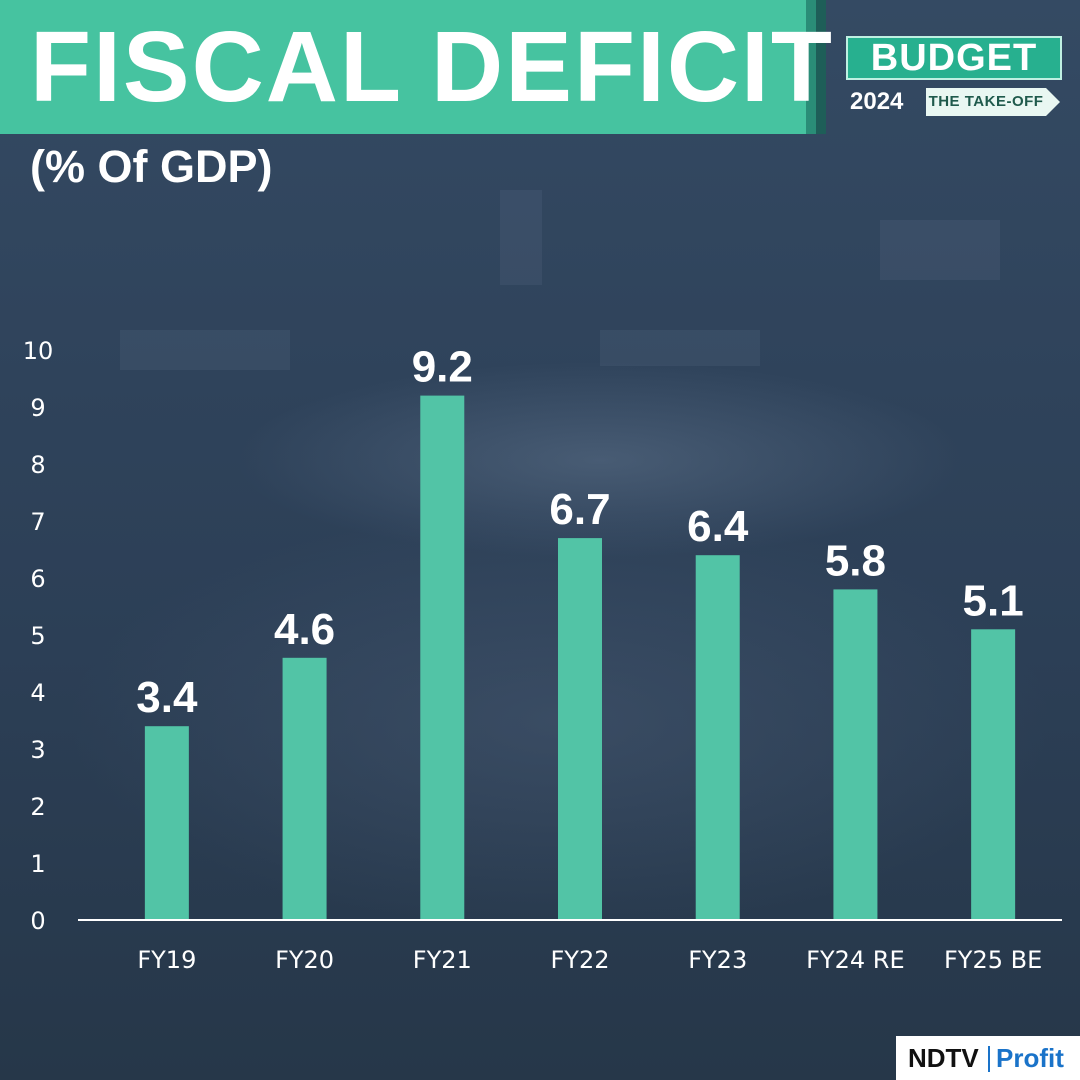  Describe the element at coordinates (37, 408) in the screenshot. I see `y-tick-label: 9` at that location.